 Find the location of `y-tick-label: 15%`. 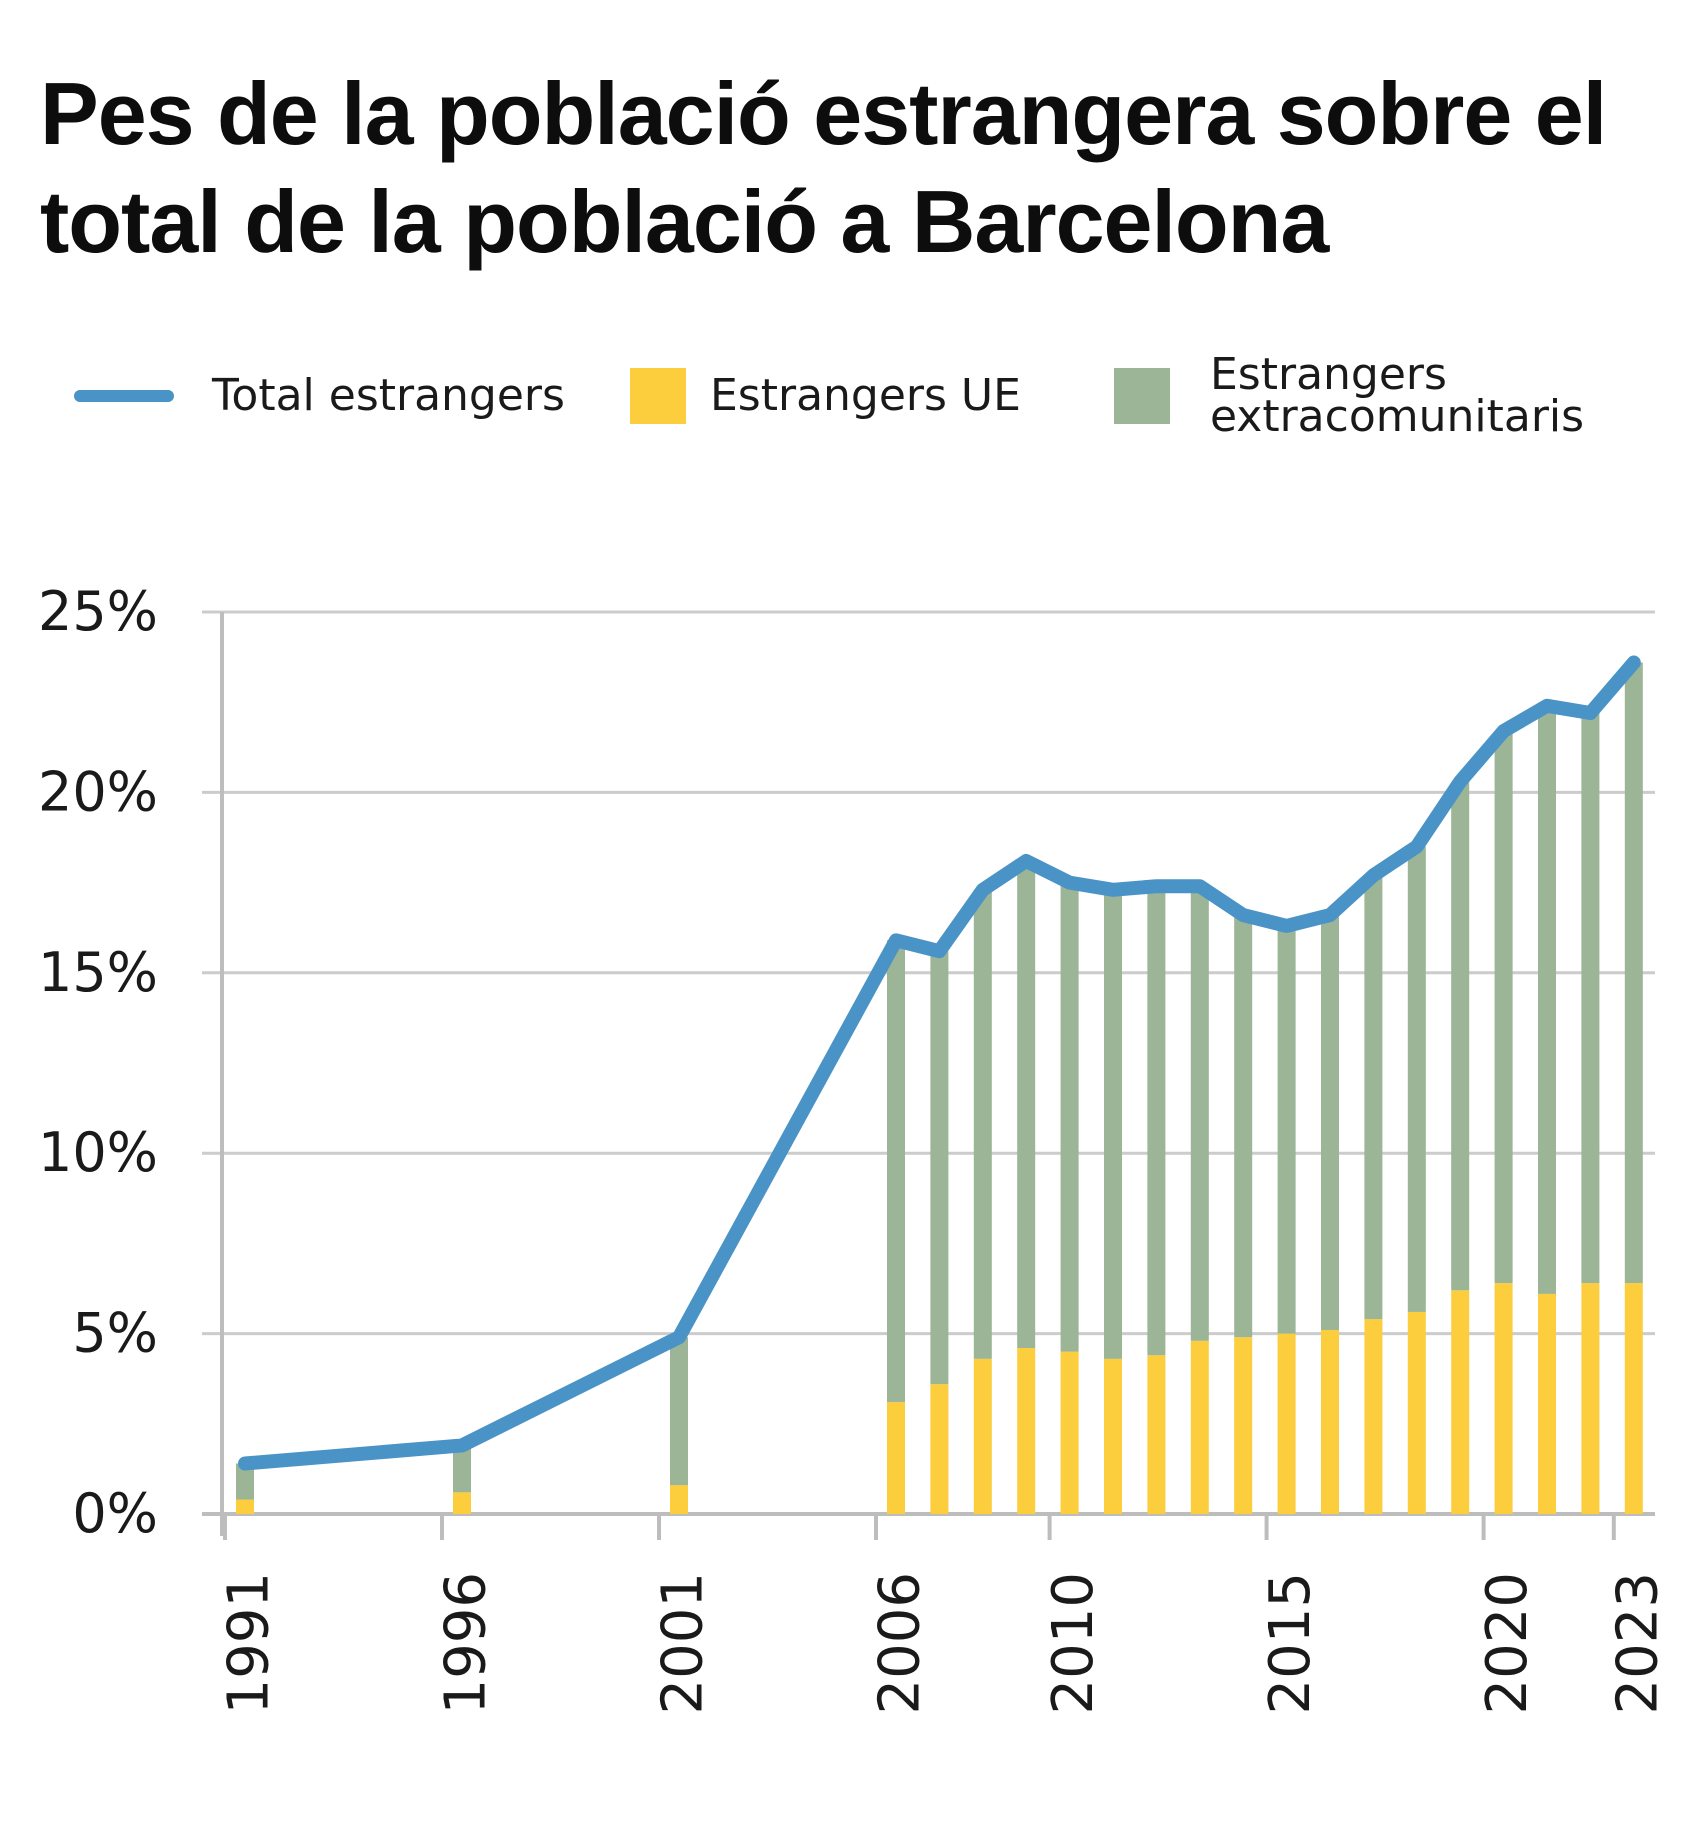

y-tick-label: 15% is located at coordinates (98, 972).